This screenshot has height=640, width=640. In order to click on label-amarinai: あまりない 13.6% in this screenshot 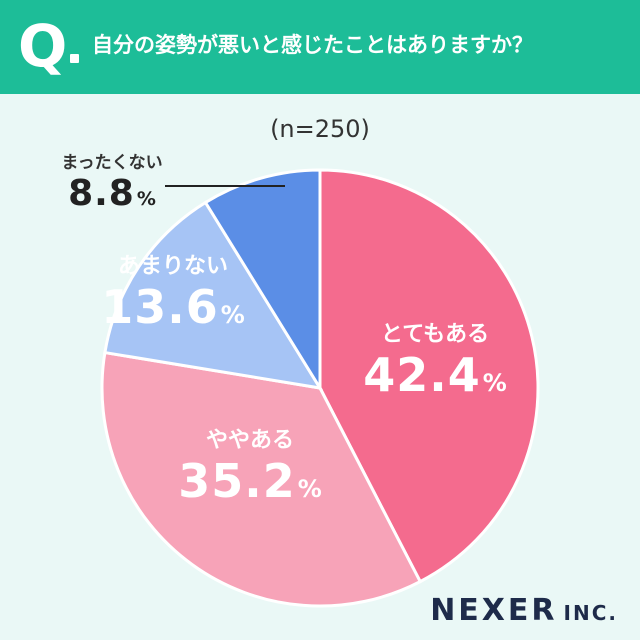, I will do `click(173, 291)`.